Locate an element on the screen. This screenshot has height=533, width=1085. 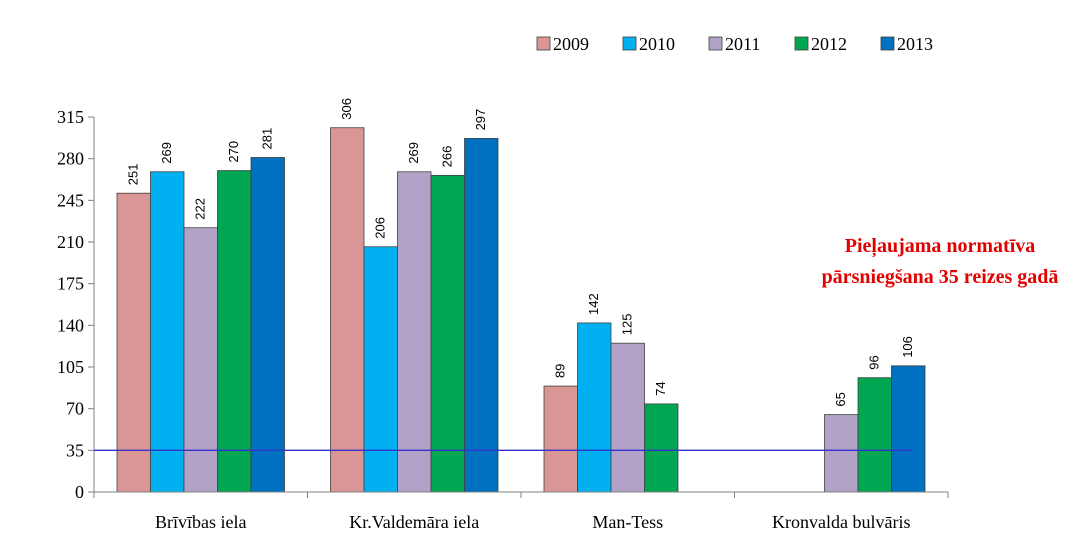
category-label: Kronvalda bulvāris is located at coordinates (841, 522).